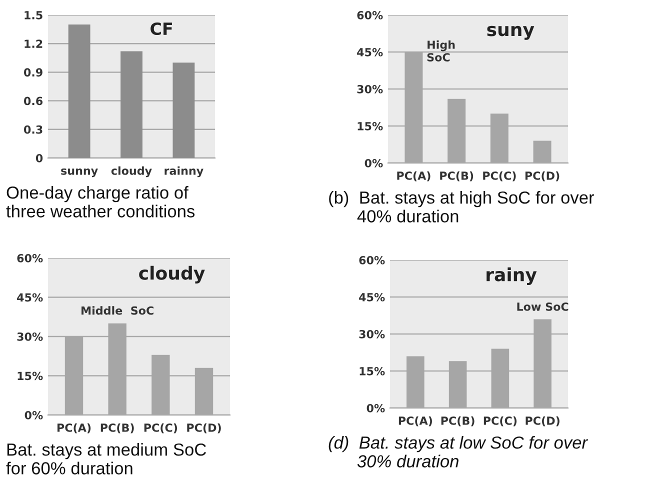  Describe the element at coordinates (33, 129) in the screenshot. I see `y-tick-label: 0.3` at that location.